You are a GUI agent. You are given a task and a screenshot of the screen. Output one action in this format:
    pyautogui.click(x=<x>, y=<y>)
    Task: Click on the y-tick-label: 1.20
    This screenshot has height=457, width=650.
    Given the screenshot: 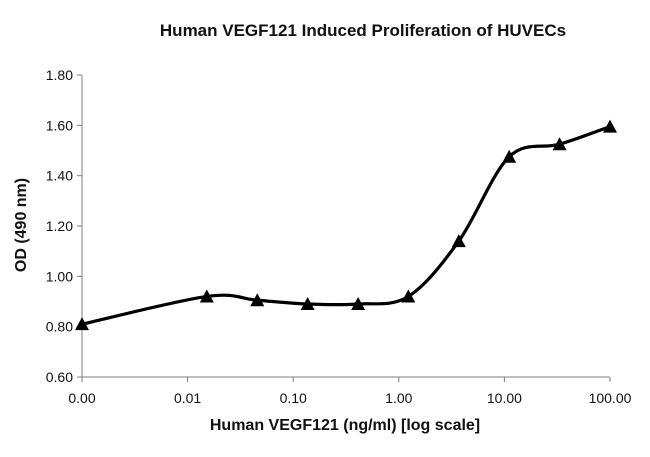 What is the action you would take?
    pyautogui.click(x=59, y=226)
    